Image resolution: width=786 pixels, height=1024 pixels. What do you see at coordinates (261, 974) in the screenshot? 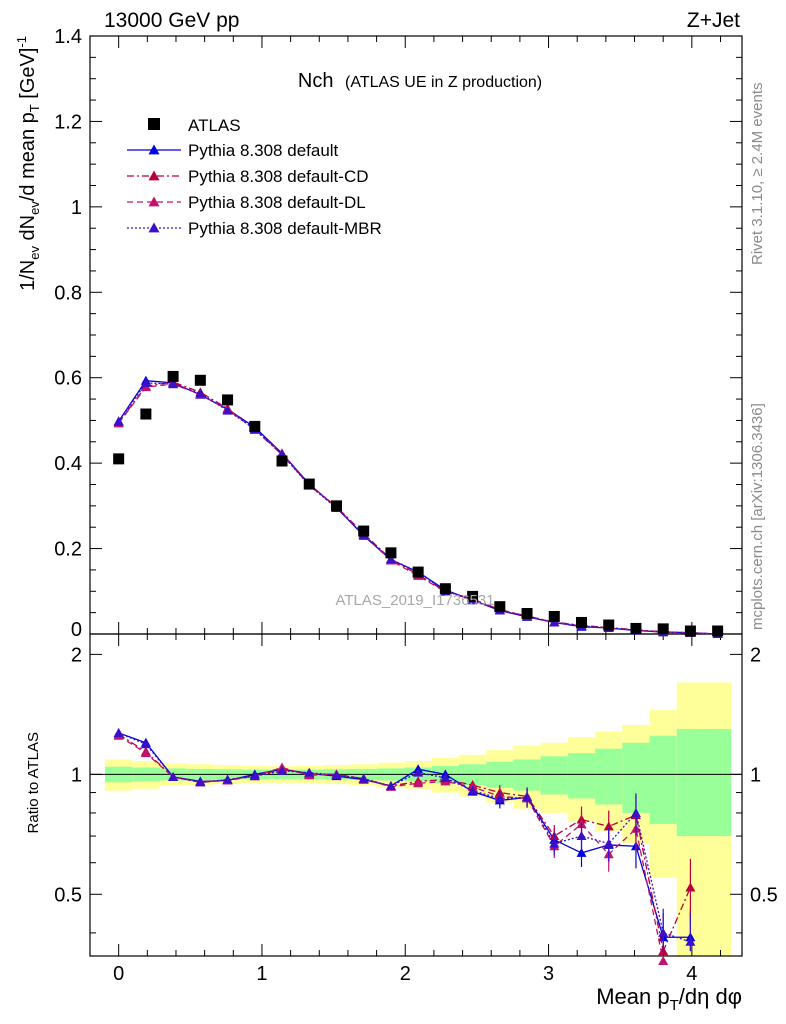
I see `x-tick-label: 1` at bounding box center [261, 974].